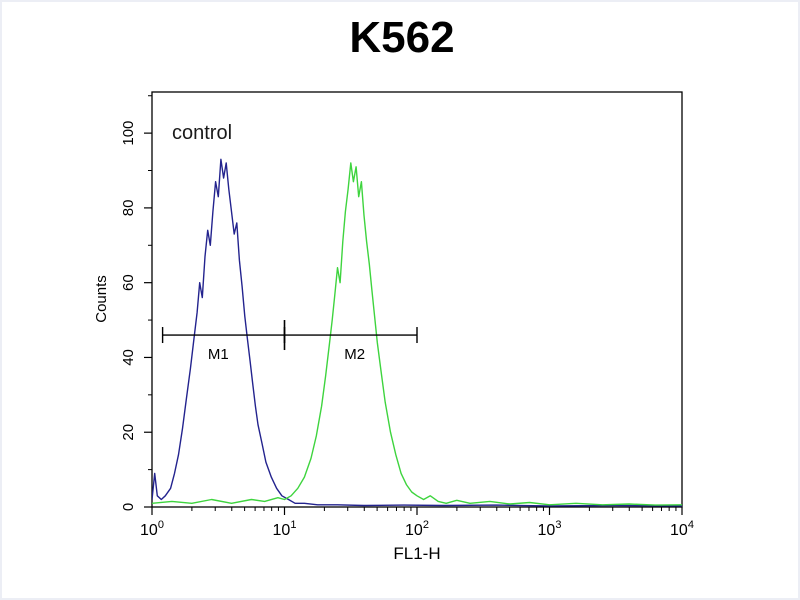 The width and height of the screenshot is (800, 600). Describe the element at coordinates (416, 553) in the screenshot. I see `x-axis-label: FL1-H` at that location.